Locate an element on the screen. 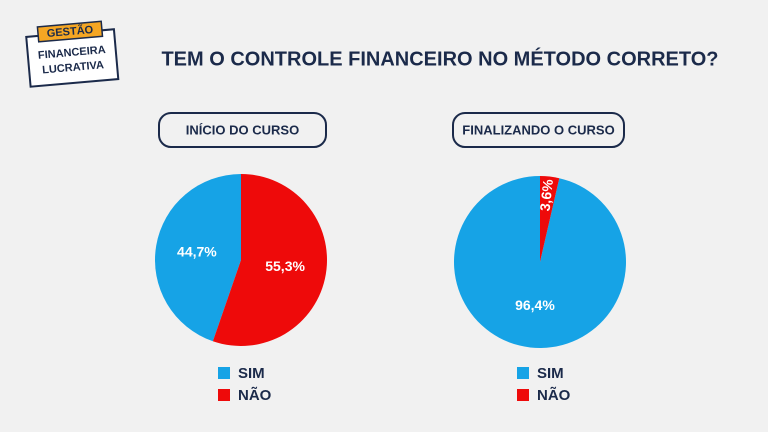 Image resolution: width=768 pixels, height=432 pixels. logo-band is located at coordinates (70, 31).